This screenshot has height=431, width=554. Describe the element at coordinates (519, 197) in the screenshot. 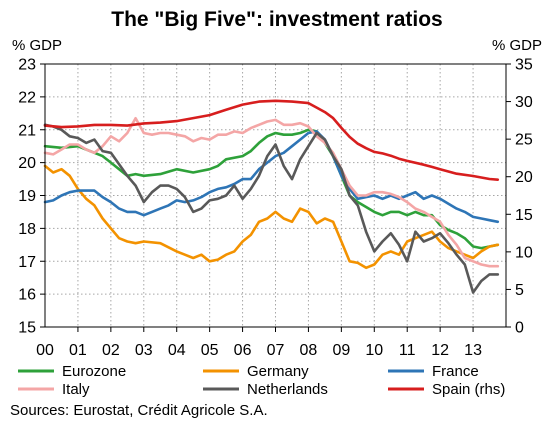

I see `right-y-axis: 0 5 10 15 20 25 30 35` at that location.